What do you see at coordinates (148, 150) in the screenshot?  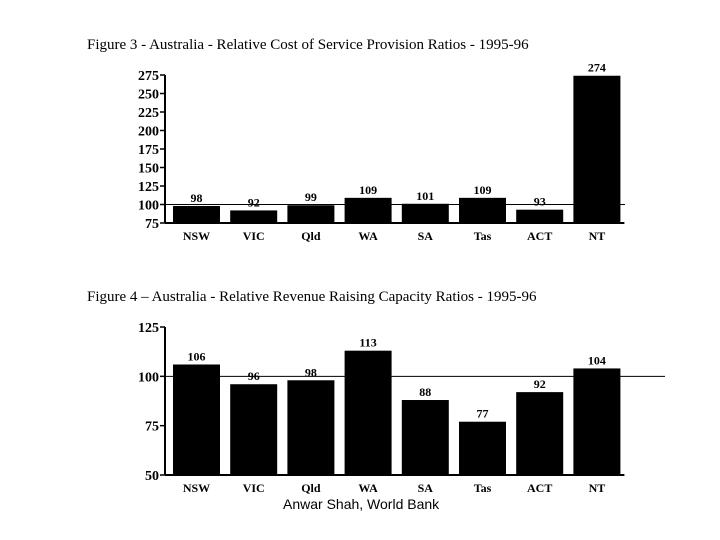 I see `y-tick-label: 175` at bounding box center [148, 150].